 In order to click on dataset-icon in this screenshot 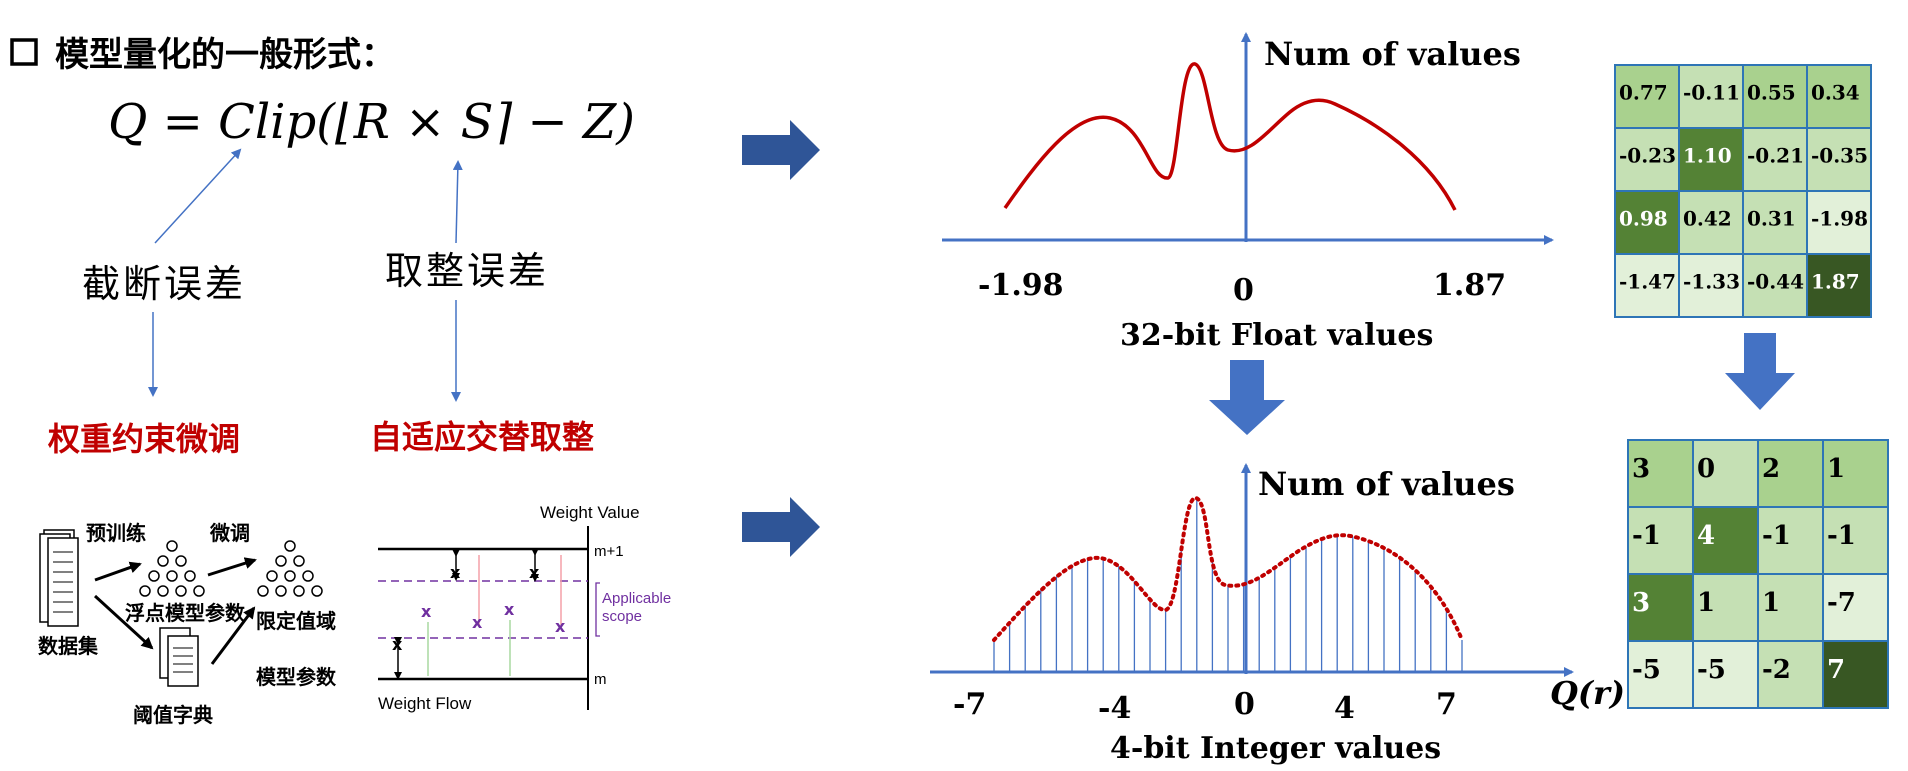, I will do `click(59, 578)`.